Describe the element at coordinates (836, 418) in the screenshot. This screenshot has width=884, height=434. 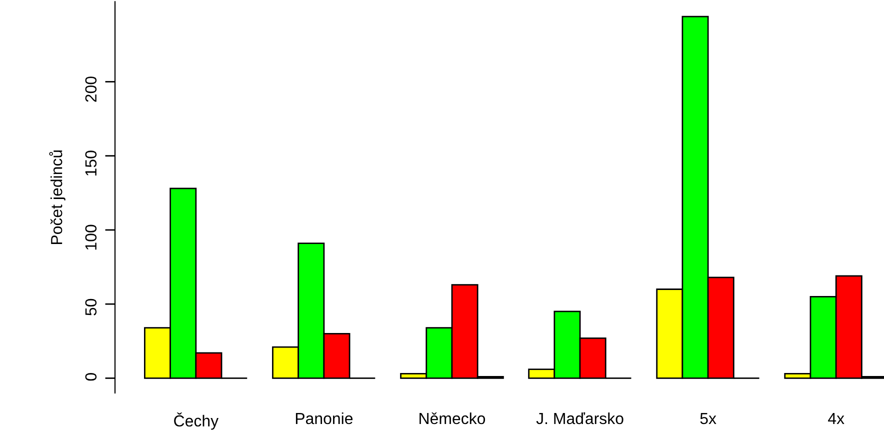
I see `x-tick-label: 4x` at that location.